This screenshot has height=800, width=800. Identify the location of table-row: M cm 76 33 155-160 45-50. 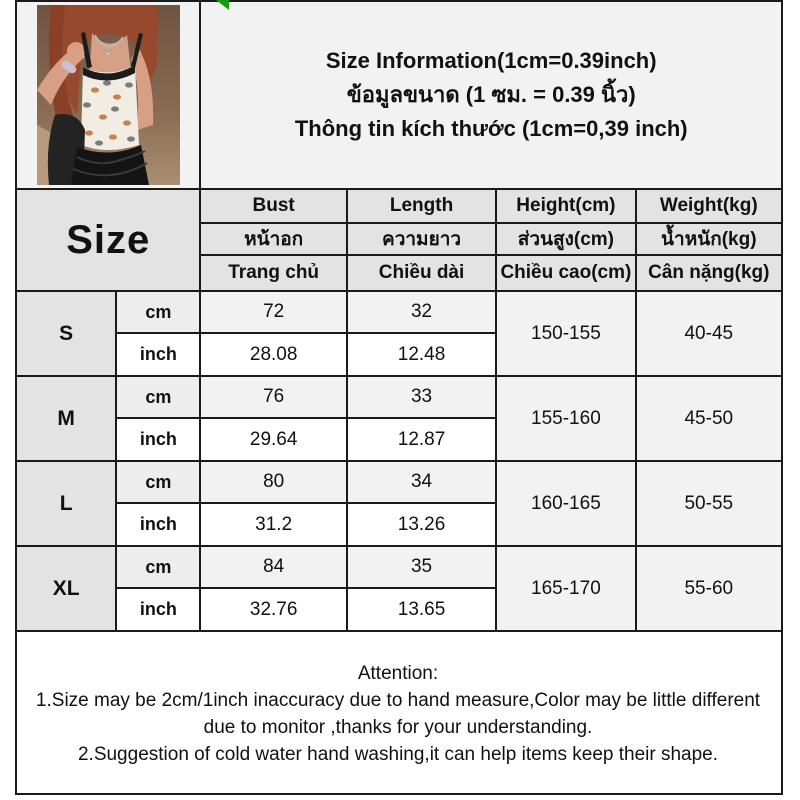
(399, 418).